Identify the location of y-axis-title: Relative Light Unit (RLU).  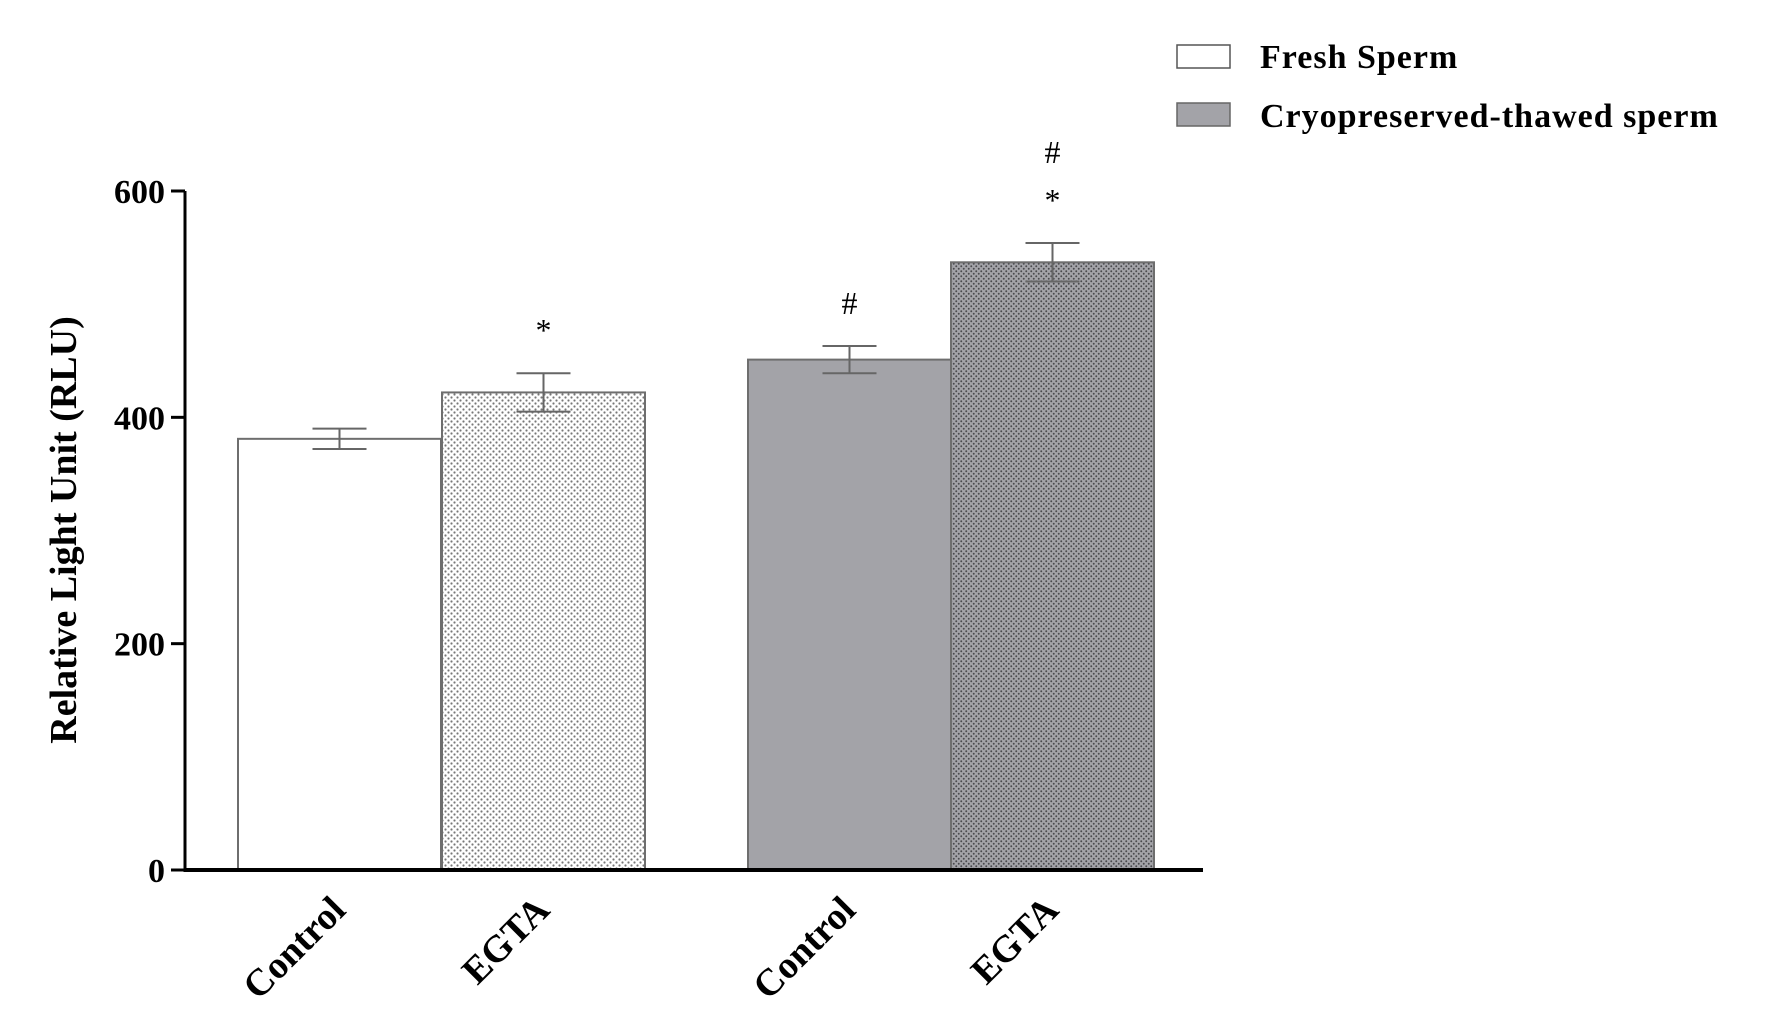
(64, 529).